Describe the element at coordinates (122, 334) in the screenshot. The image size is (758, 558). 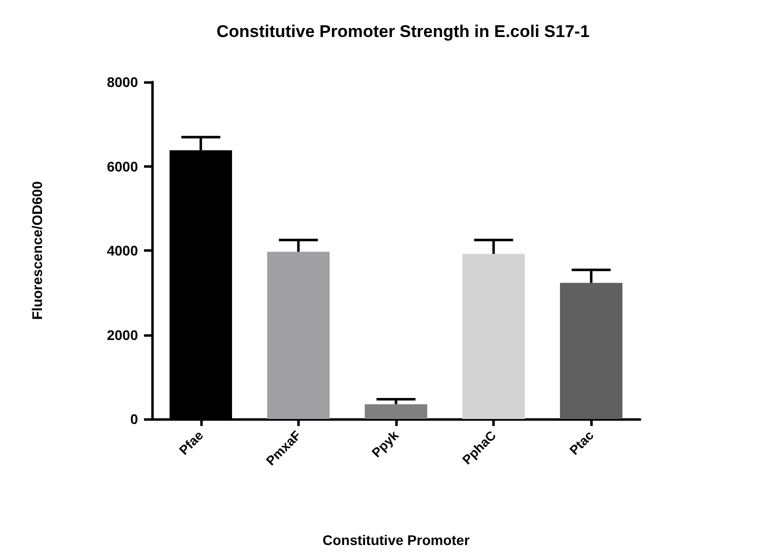
I see `y-tick-label: 2000` at that location.